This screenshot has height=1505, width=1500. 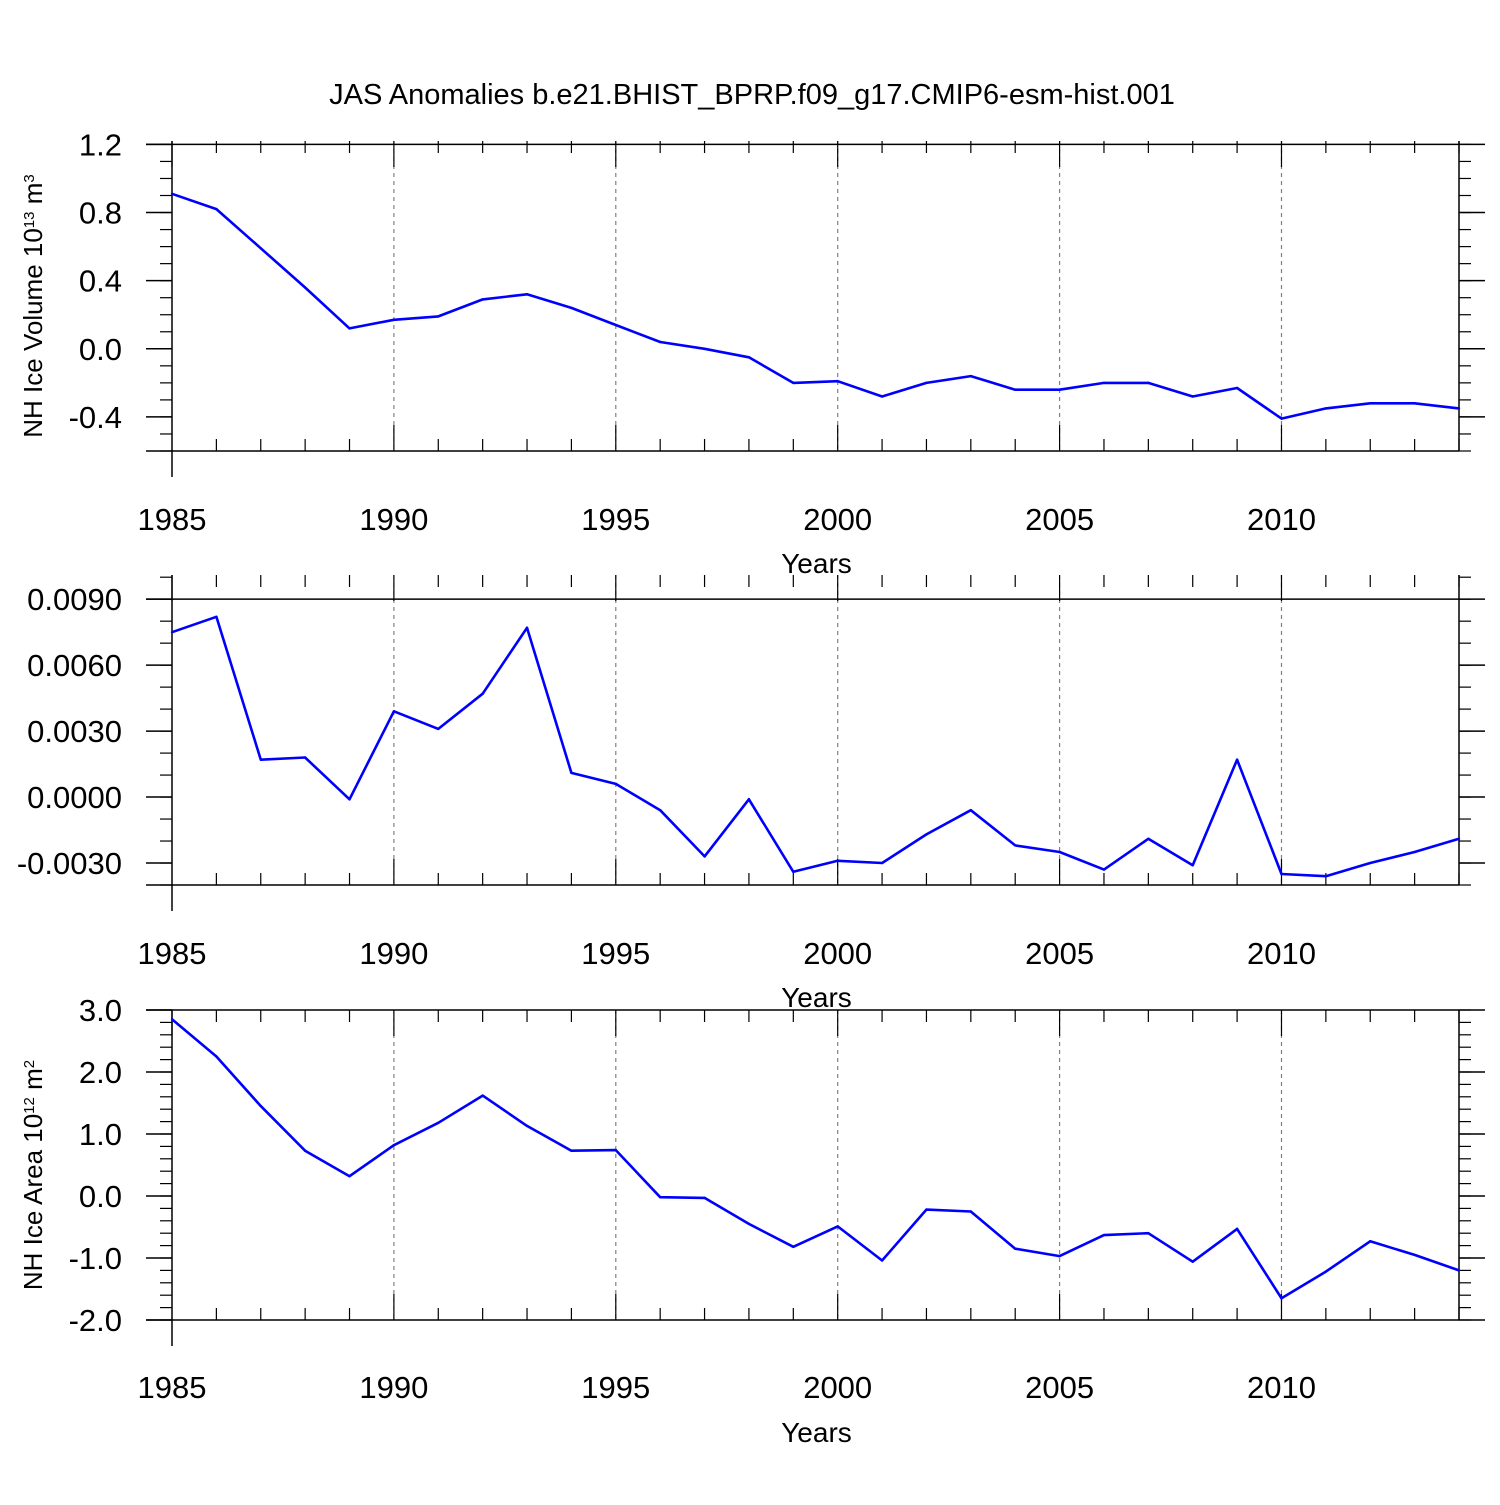 I want to click on x-tick-label: 1990, so click(x=393, y=1387).